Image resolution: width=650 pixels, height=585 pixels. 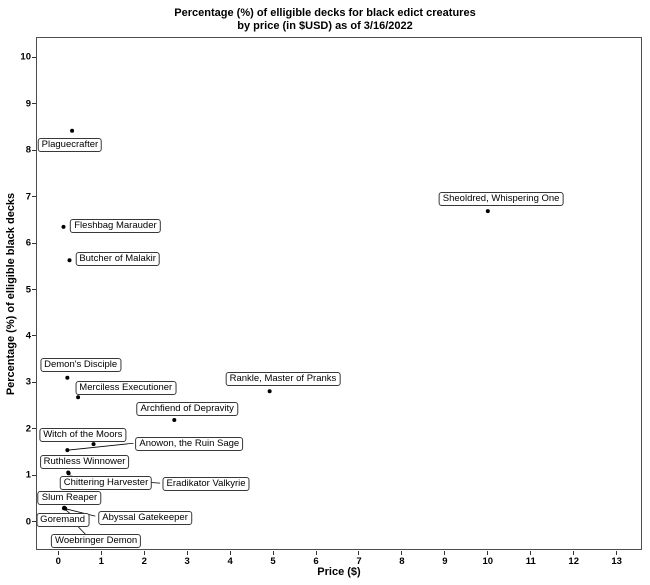 What do you see at coordinates (616, 561) in the screenshot?
I see `x-tick-label-13: 13` at bounding box center [616, 561].